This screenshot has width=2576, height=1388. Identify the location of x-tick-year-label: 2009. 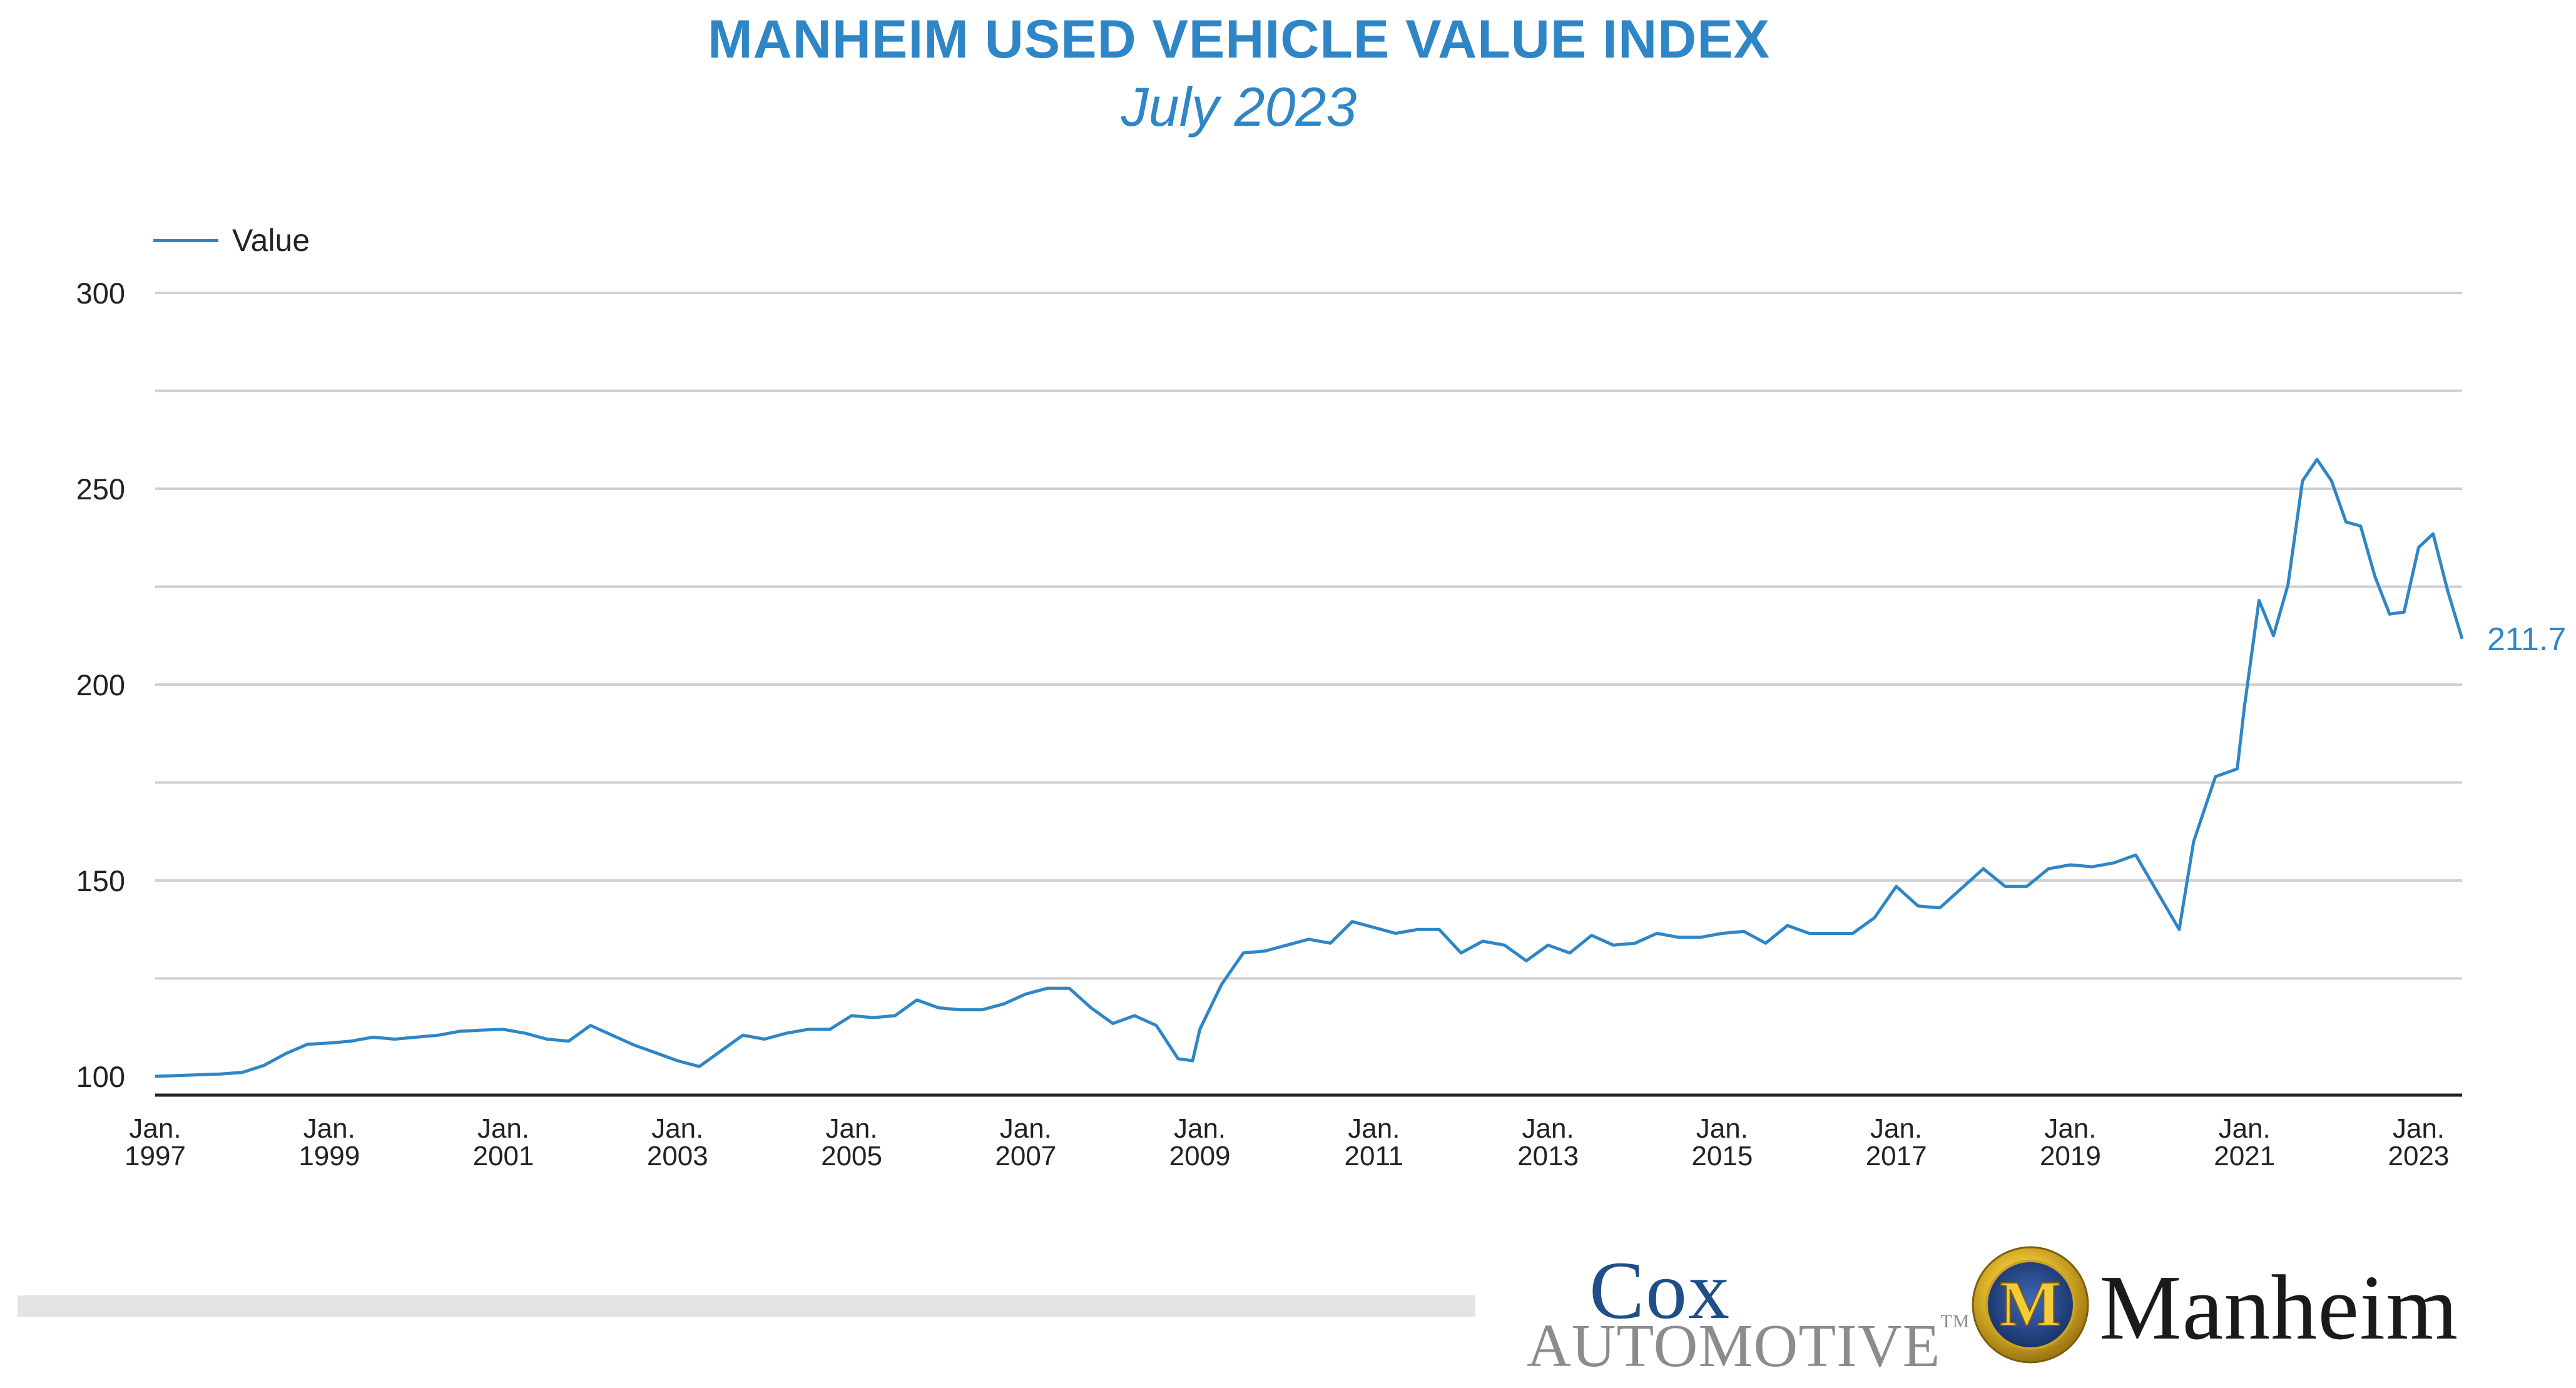
(1200, 1156).